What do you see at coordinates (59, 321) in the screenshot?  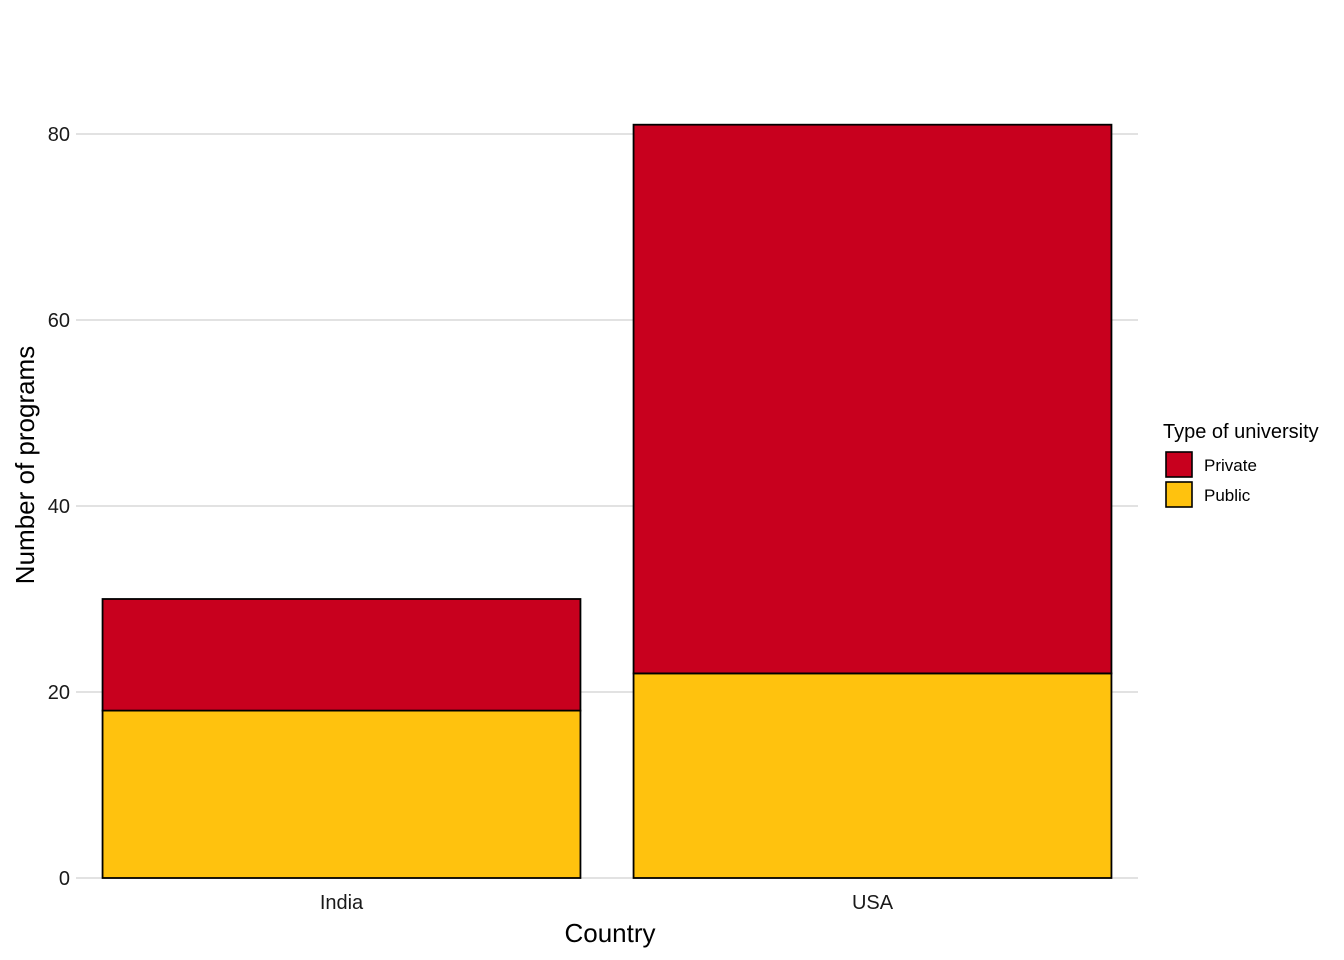 I see `y-tick-label-60: 60` at bounding box center [59, 321].